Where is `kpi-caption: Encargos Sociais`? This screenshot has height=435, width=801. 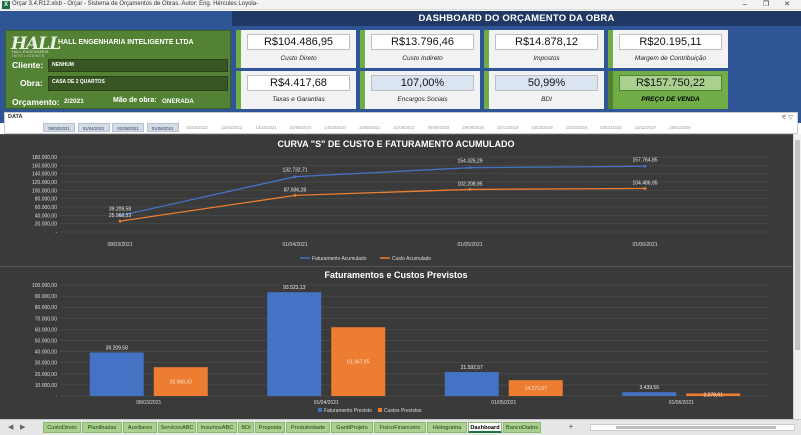
kpi-caption: Encargos Sociais is located at coordinates (422, 99).